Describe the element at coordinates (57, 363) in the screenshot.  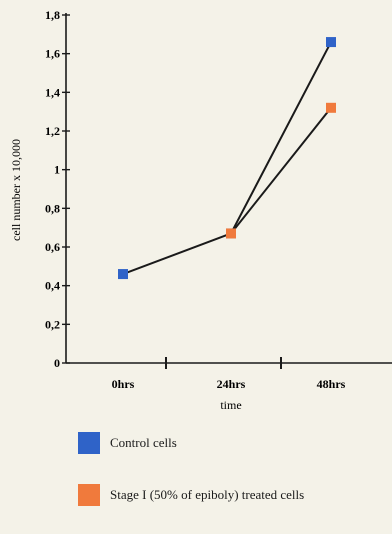
I see `y-tick-label: 0` at that location.